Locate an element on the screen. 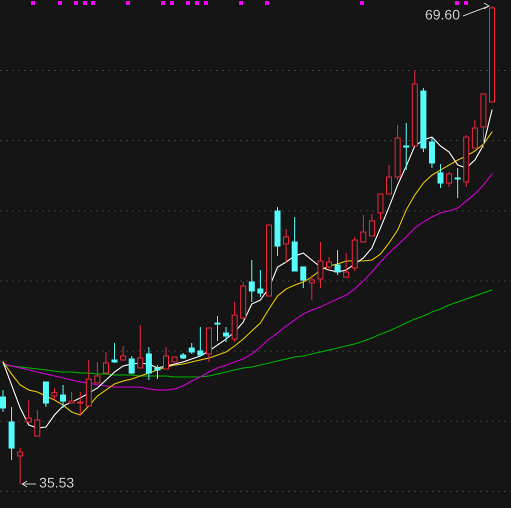 The image size is (511, 508). annotation: 69.60 is located at coordinates (442, 14).